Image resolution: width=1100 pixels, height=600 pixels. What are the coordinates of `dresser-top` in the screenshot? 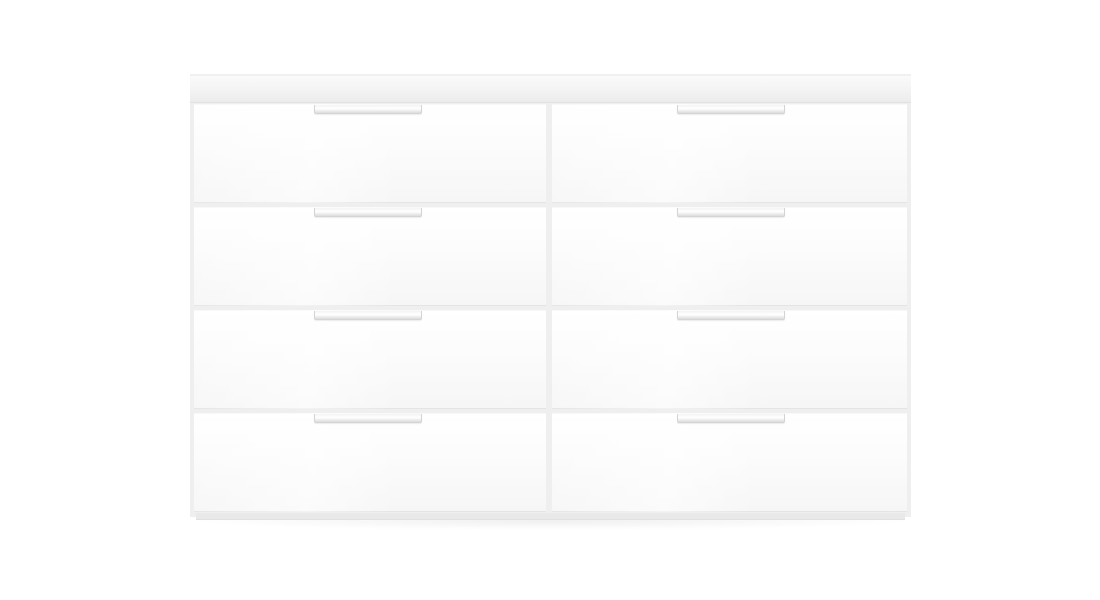 It's located at (550, 88).